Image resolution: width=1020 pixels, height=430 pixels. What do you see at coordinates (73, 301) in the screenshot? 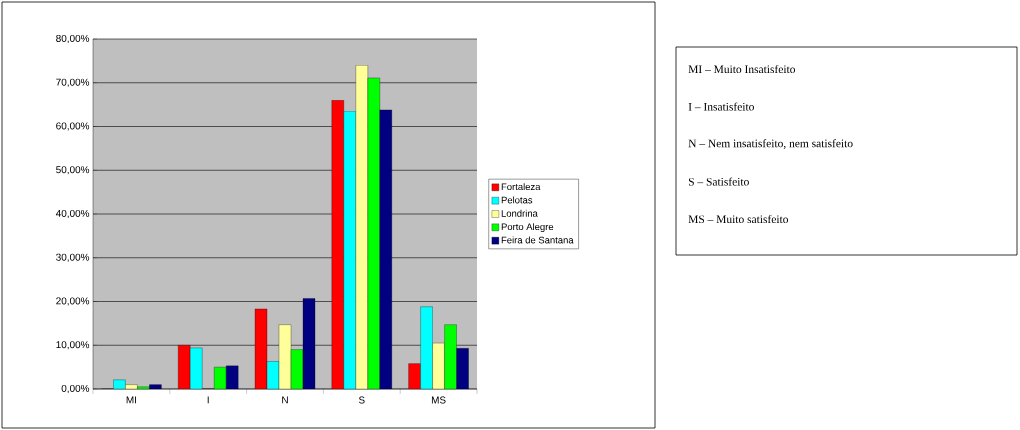
I see `y-tick-label: 20,00%` at bounding box center [73, 301].